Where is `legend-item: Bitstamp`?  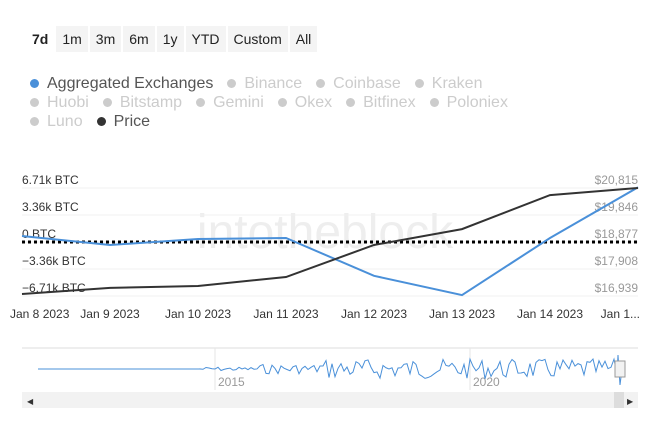 legend-item: Bitstamp is located at coordinates (142, 102).